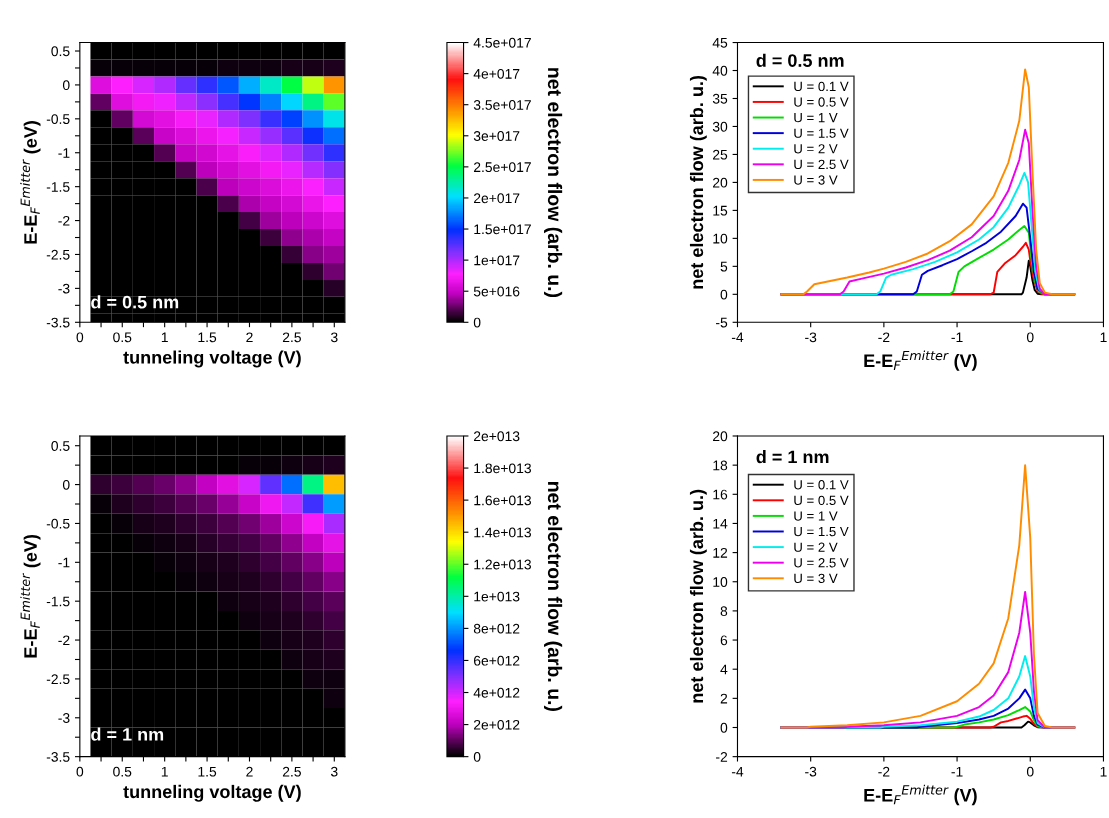  I want to click on color-bar-label: 4.5e+017, so click(502, 42).